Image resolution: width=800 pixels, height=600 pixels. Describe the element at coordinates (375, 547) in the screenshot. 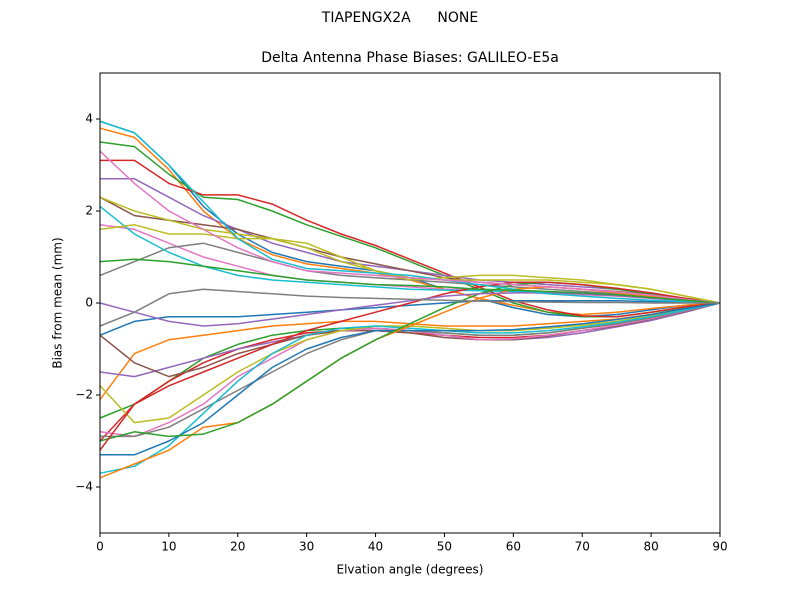

I see `x-tick-label: 40` at that location.